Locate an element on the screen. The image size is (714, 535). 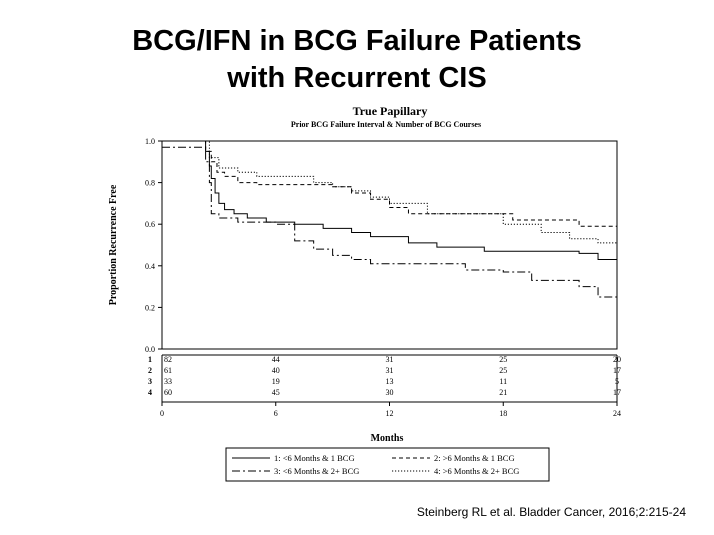
y-tick-label: 0.0 is located at coordinates (150, 349).